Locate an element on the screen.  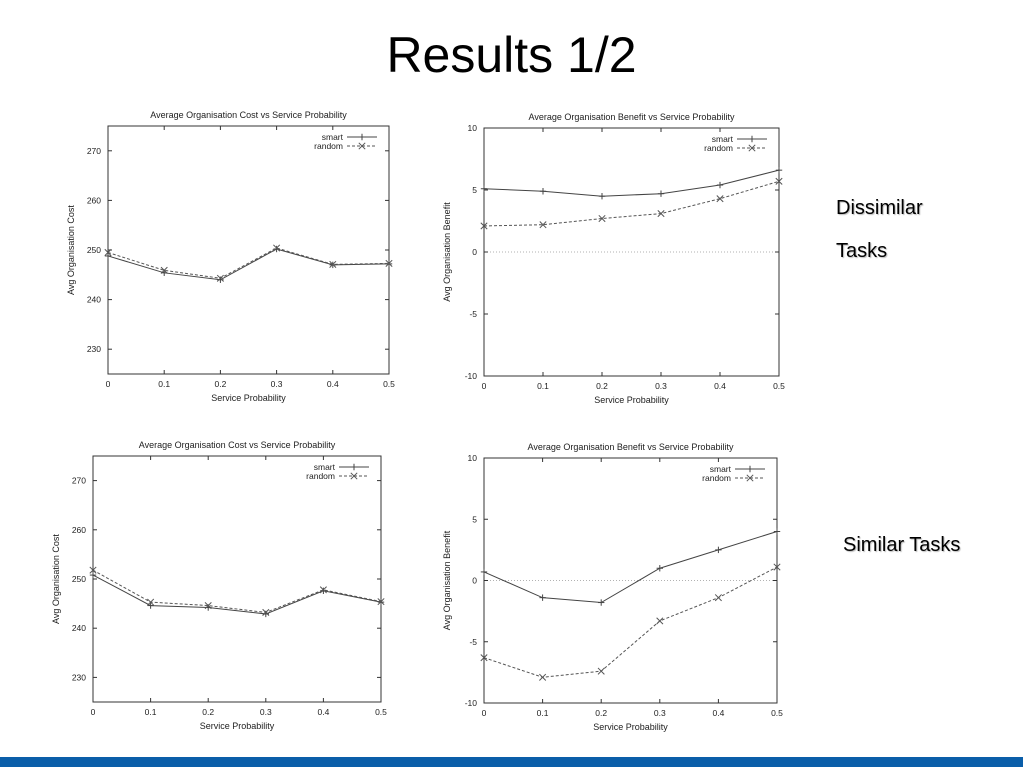
y-tick-label: 230 is located at coordinates (94, 349).